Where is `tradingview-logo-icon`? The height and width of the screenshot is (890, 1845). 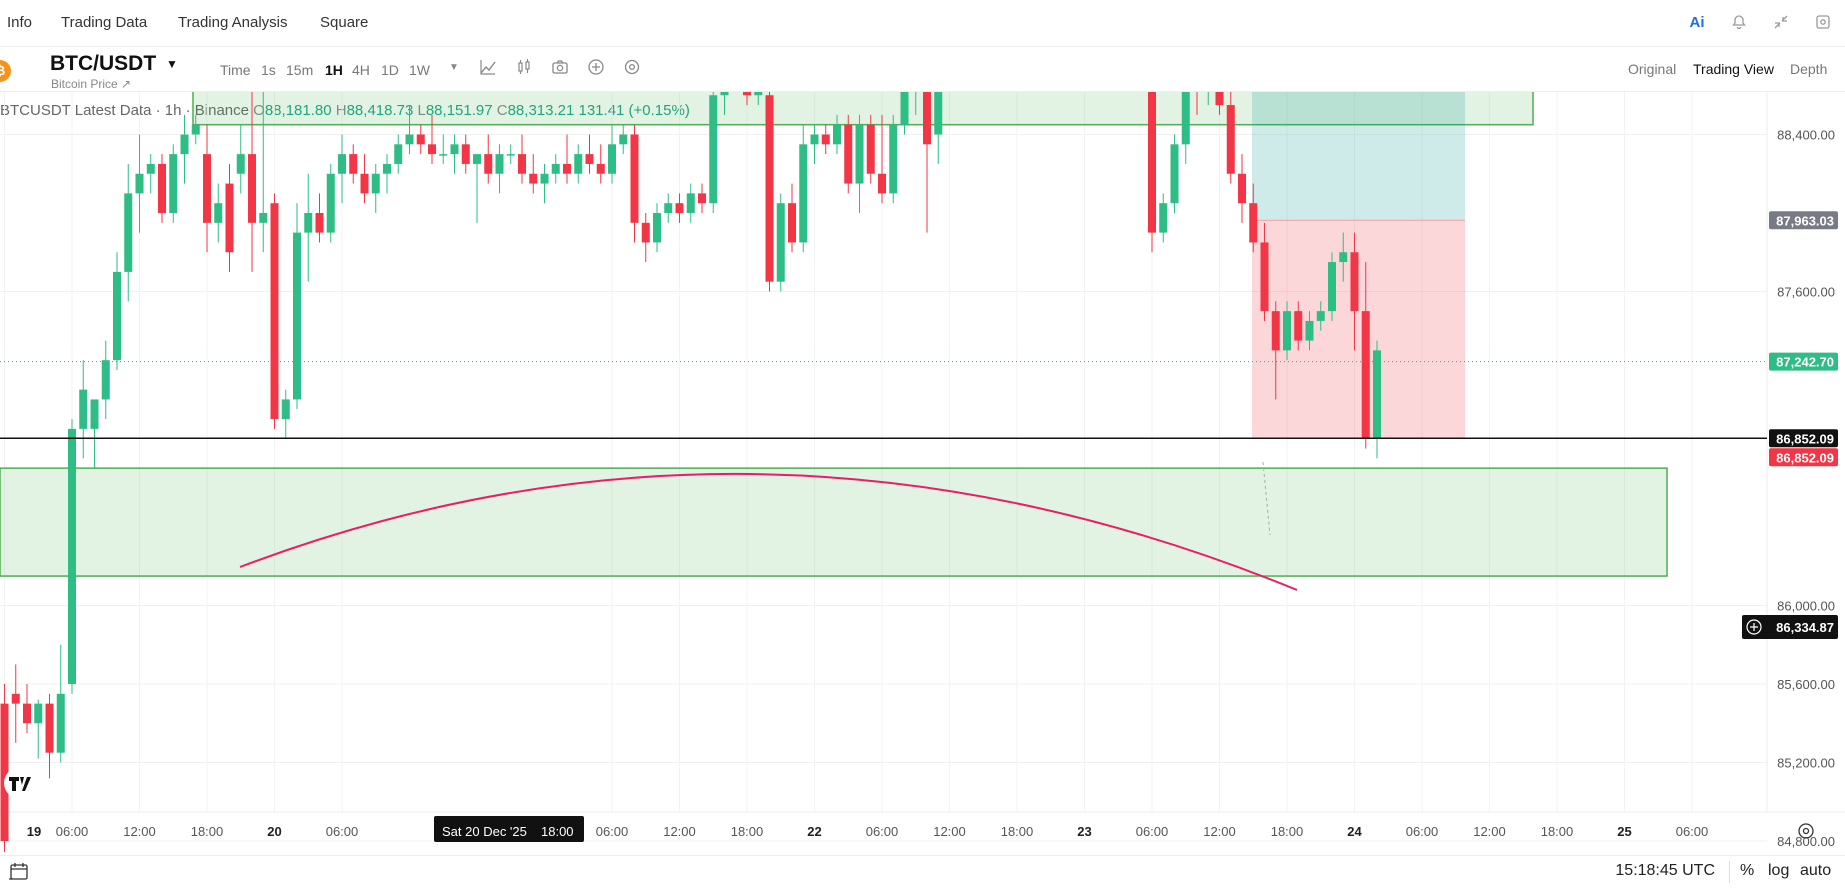 tradingview-logo-icon is located at coordinates (20, 783).